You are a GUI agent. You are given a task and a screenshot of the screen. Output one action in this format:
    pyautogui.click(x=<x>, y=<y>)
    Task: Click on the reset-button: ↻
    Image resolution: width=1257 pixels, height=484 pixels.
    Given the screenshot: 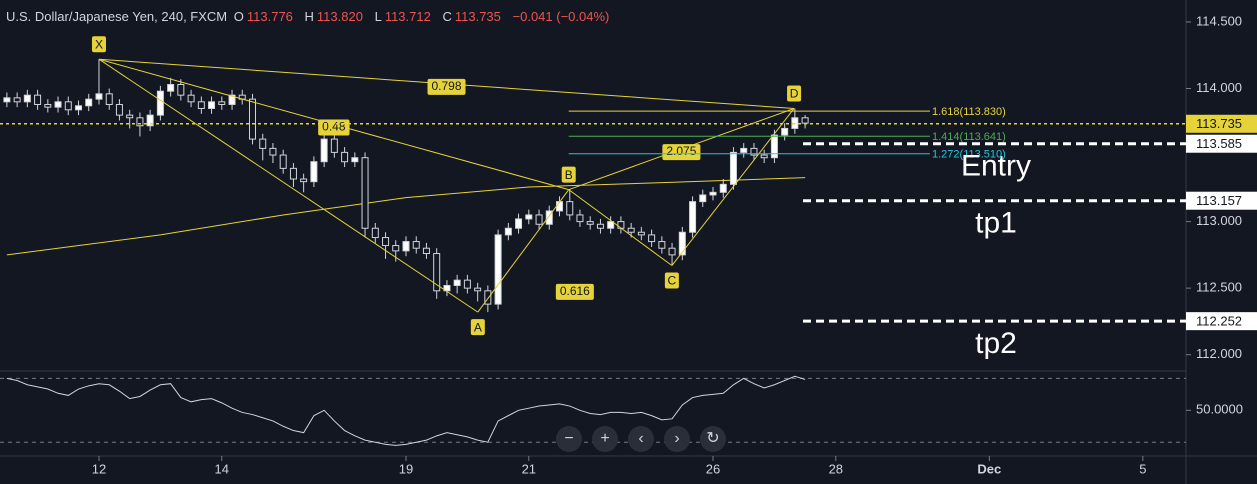 What is the action you would take?
    pyautogui.click(x=713, y=439)
    